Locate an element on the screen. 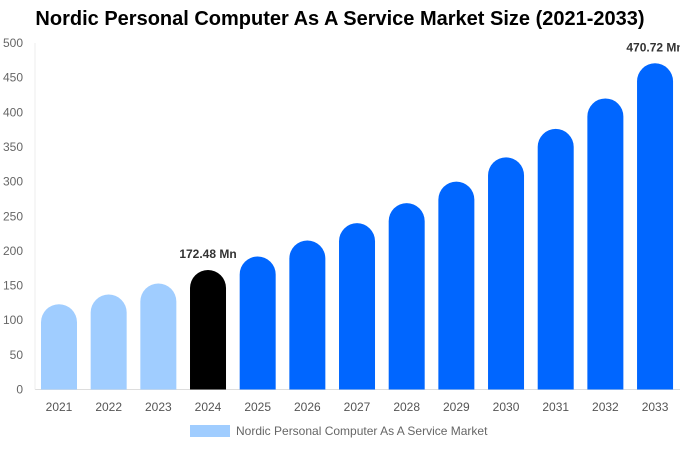 The height and width of the screenshot is (450, 680). x-tick-label: 2031 is located at coordinates (555, 407).